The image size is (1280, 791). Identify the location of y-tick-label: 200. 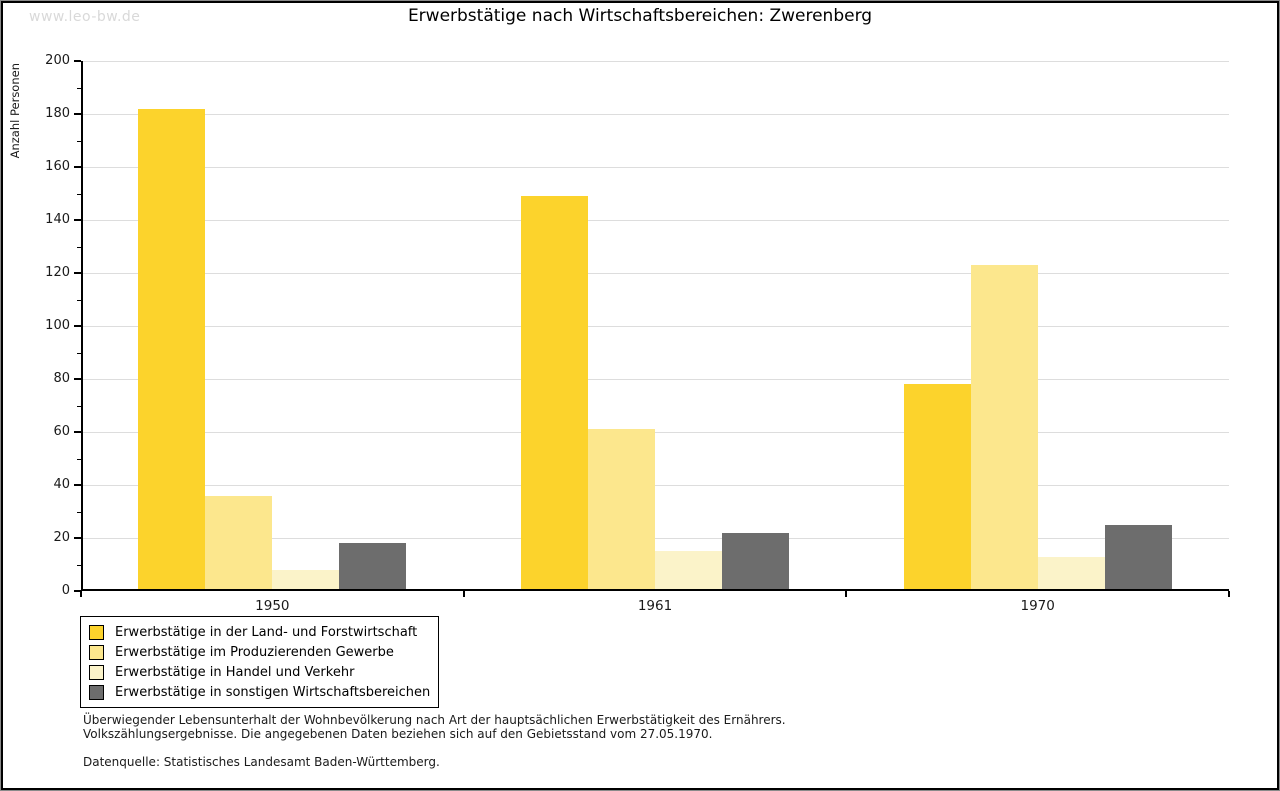
(57, 60).